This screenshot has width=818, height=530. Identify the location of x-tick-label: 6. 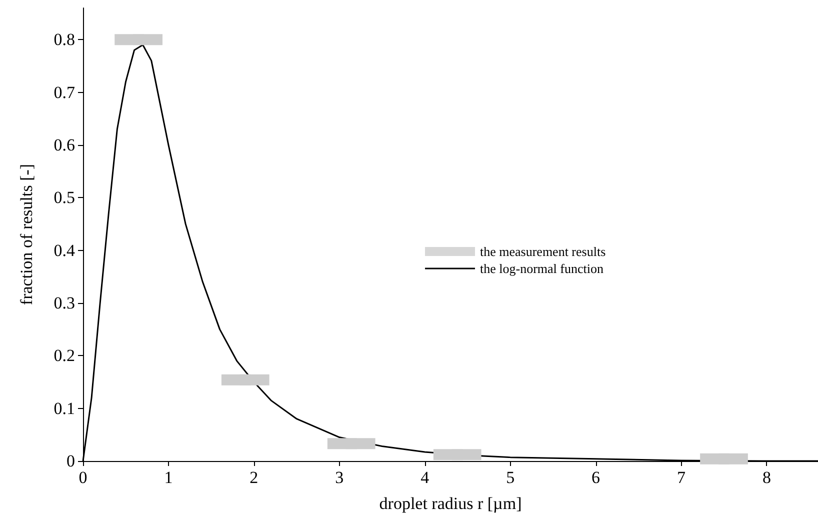
(596, 477).